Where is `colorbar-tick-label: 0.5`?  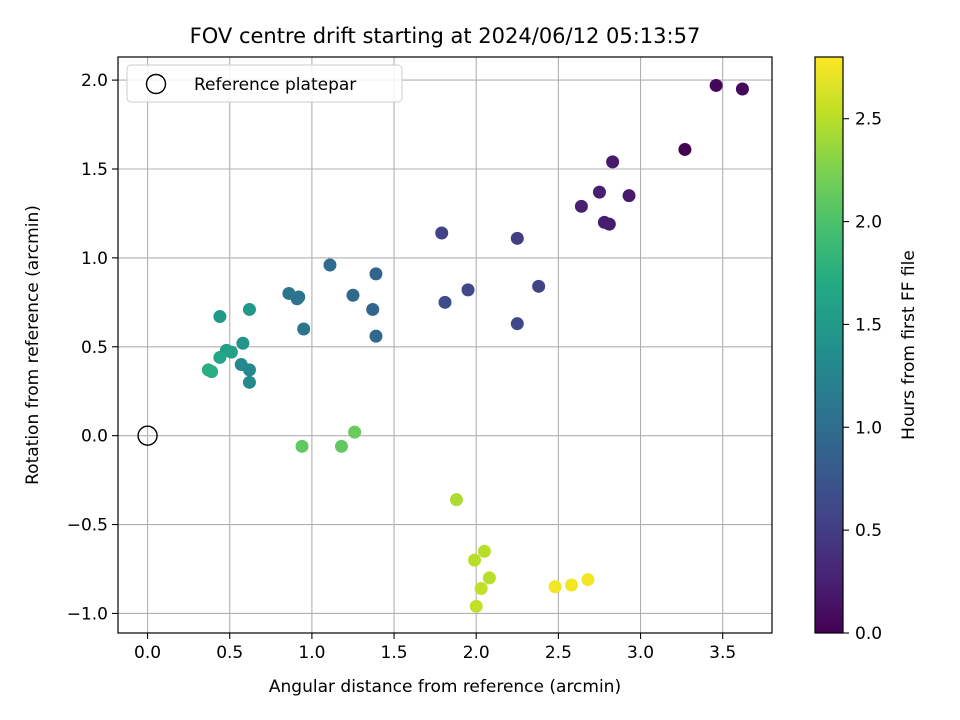 colorbar-tick-label: 0.5 is located at coordinates (868, 531).